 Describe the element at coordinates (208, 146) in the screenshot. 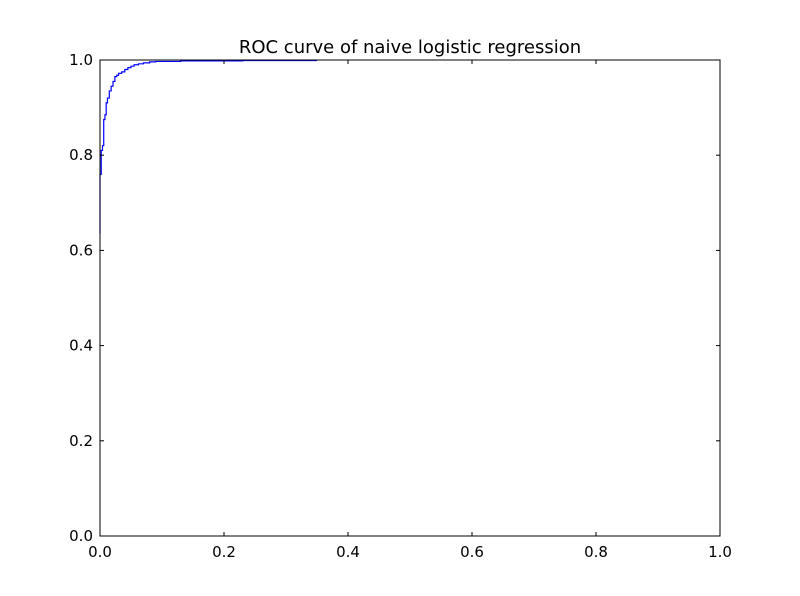

I see `roc-curve-line` at that location.